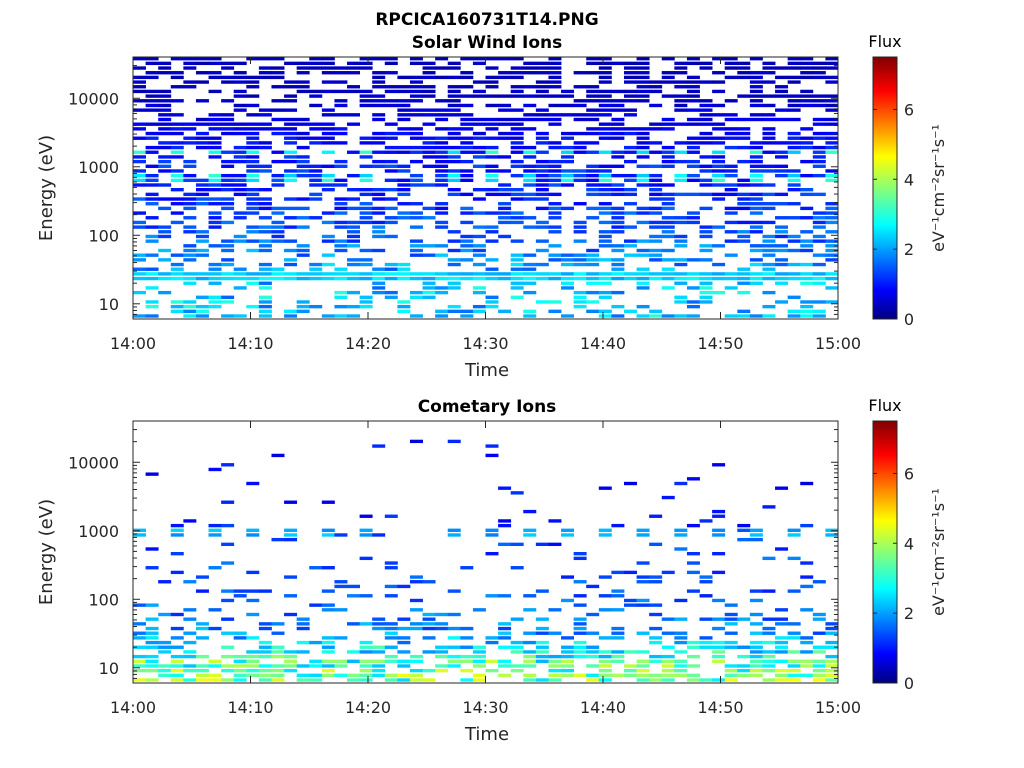 Image resolution: width=1024 pixels, height=768 pixels. What do you see at coordinates (938, 552) in the screenshot?
I see `colorbar-label: eV⁻¹cm⁻²sr⁻¹s⁻¹` at bounding box center [938, 552].